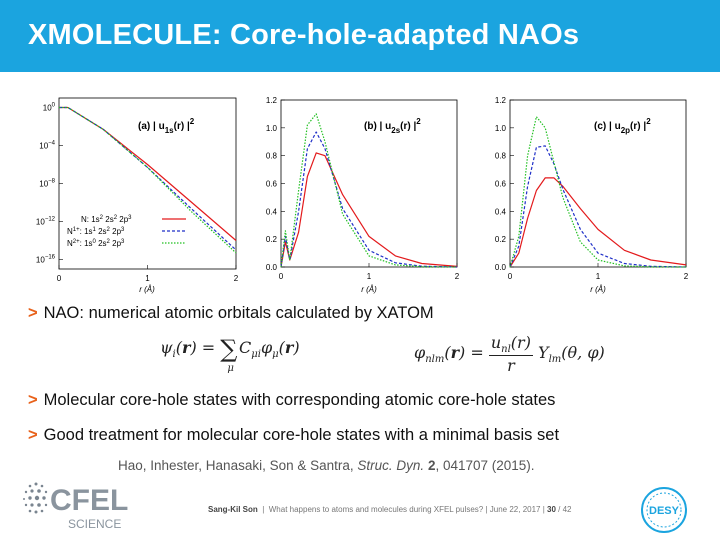  Describe the element at coordinates (551, 509) in the screenshot. I see `footer-page: 30` at that location.